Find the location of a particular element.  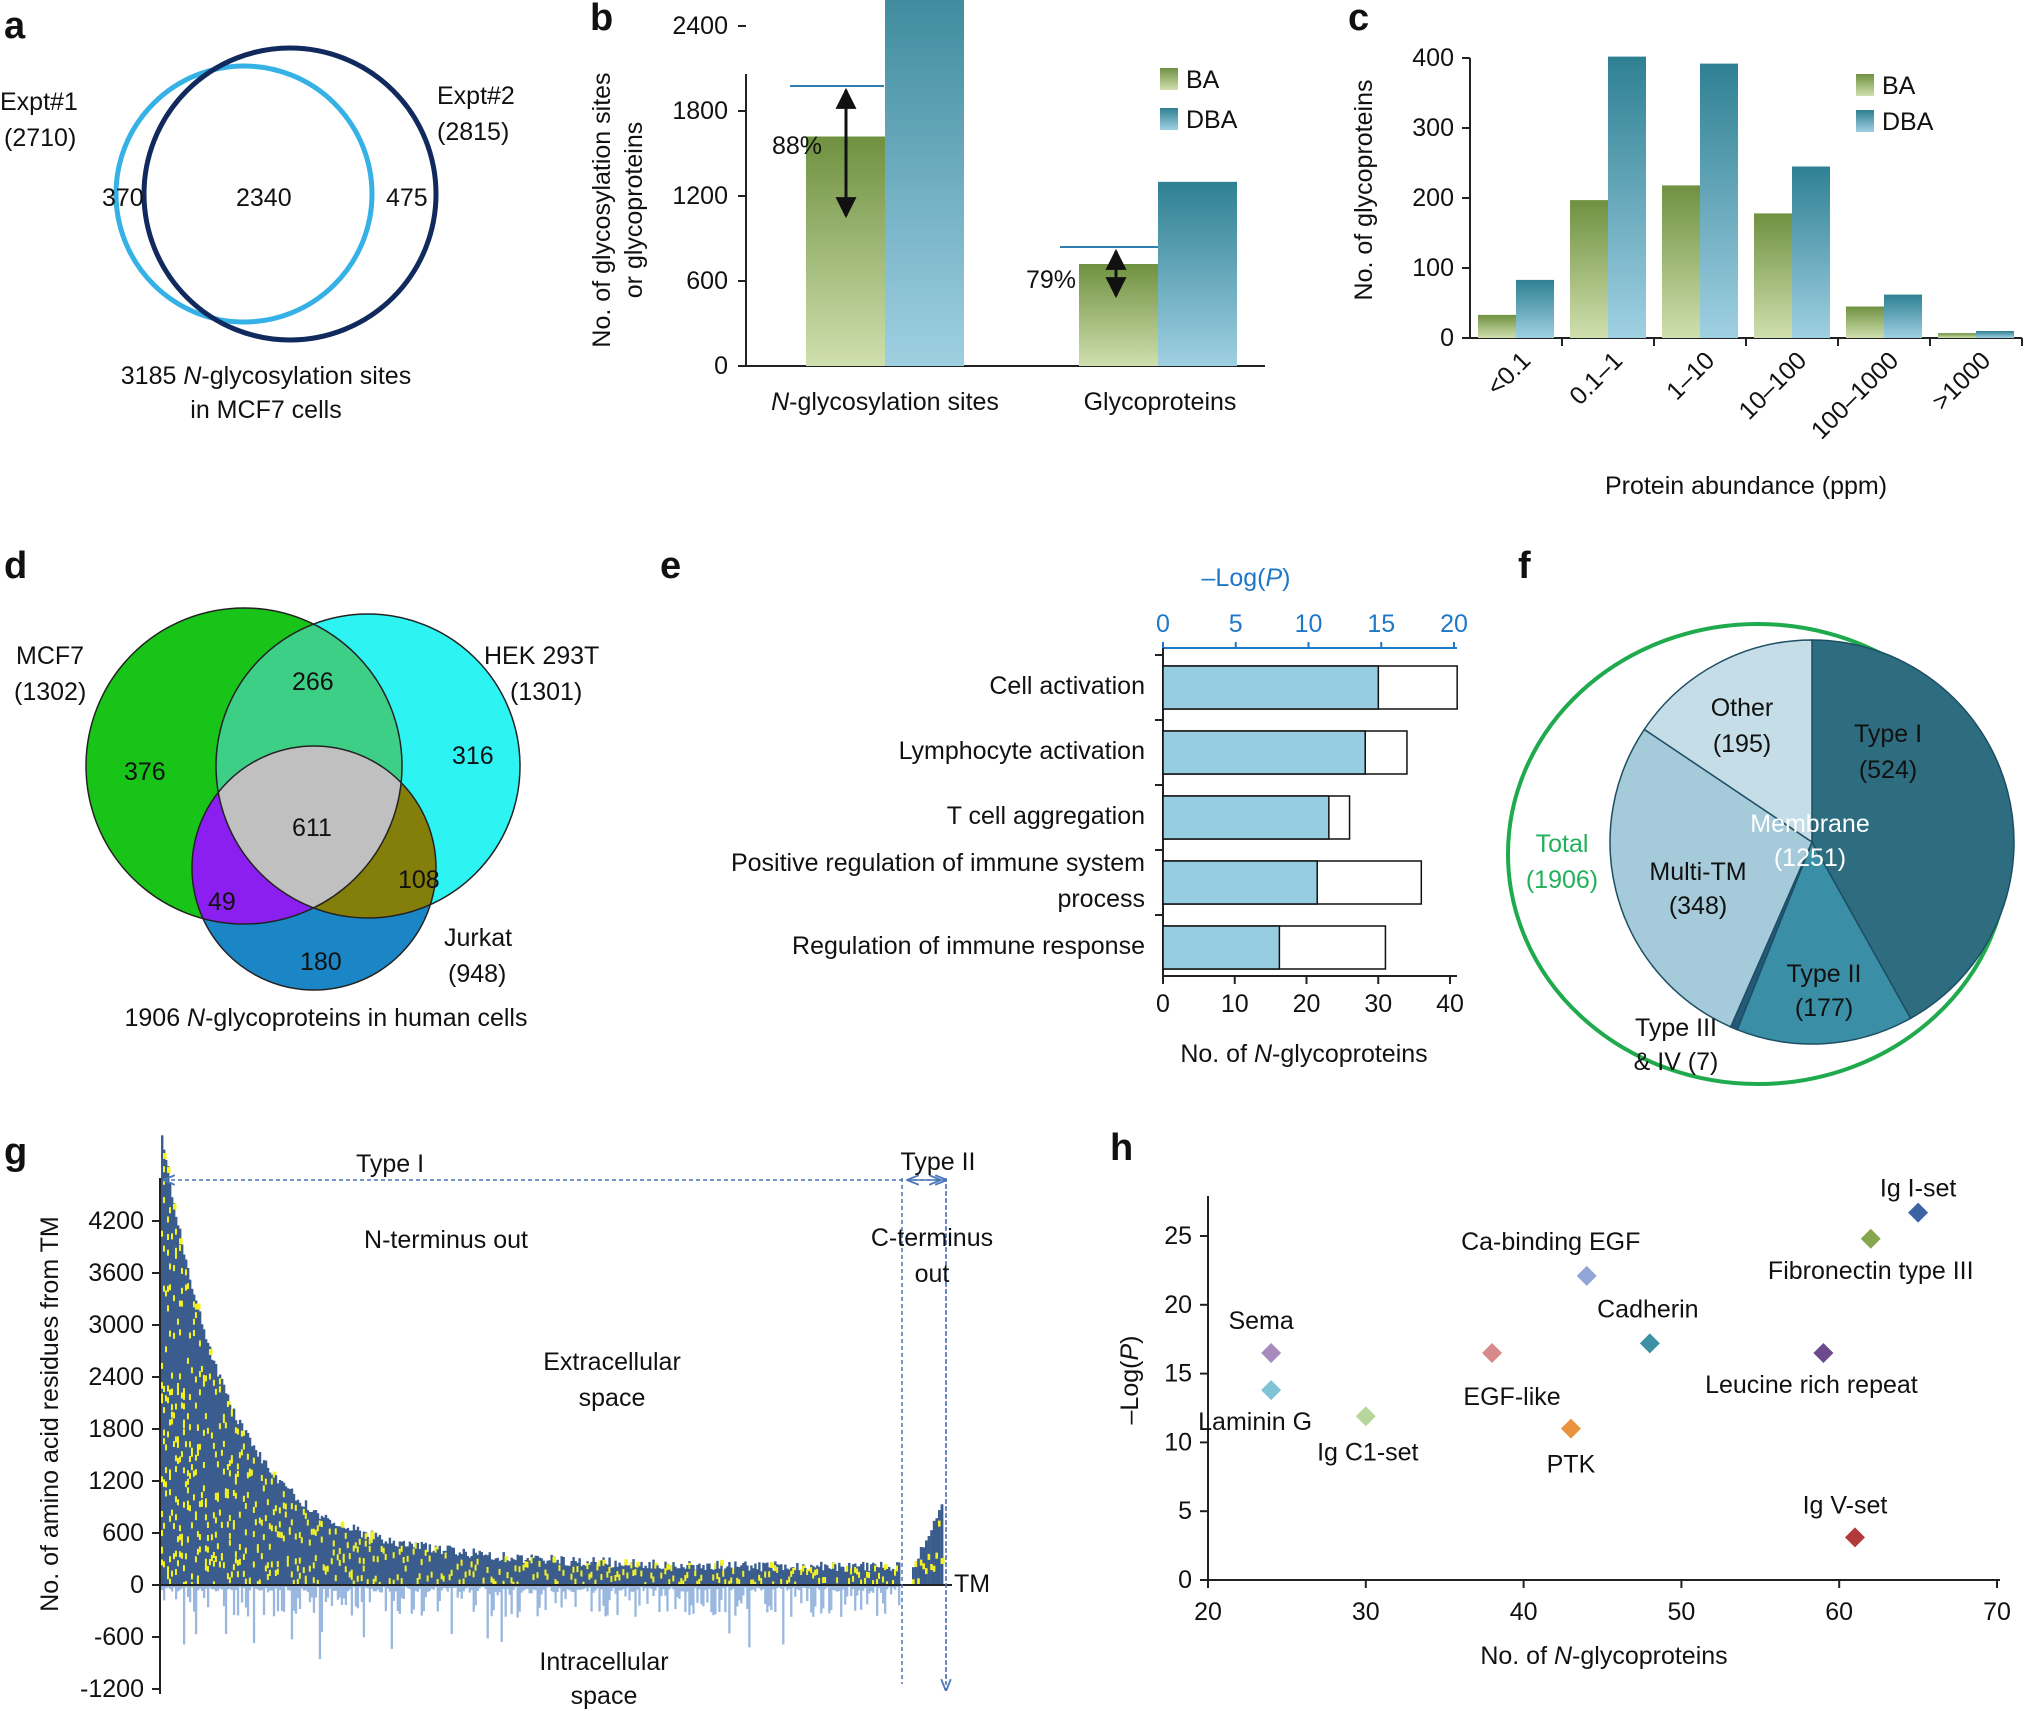

b-ytick-label: 600 is located at coordinates (707, 281).